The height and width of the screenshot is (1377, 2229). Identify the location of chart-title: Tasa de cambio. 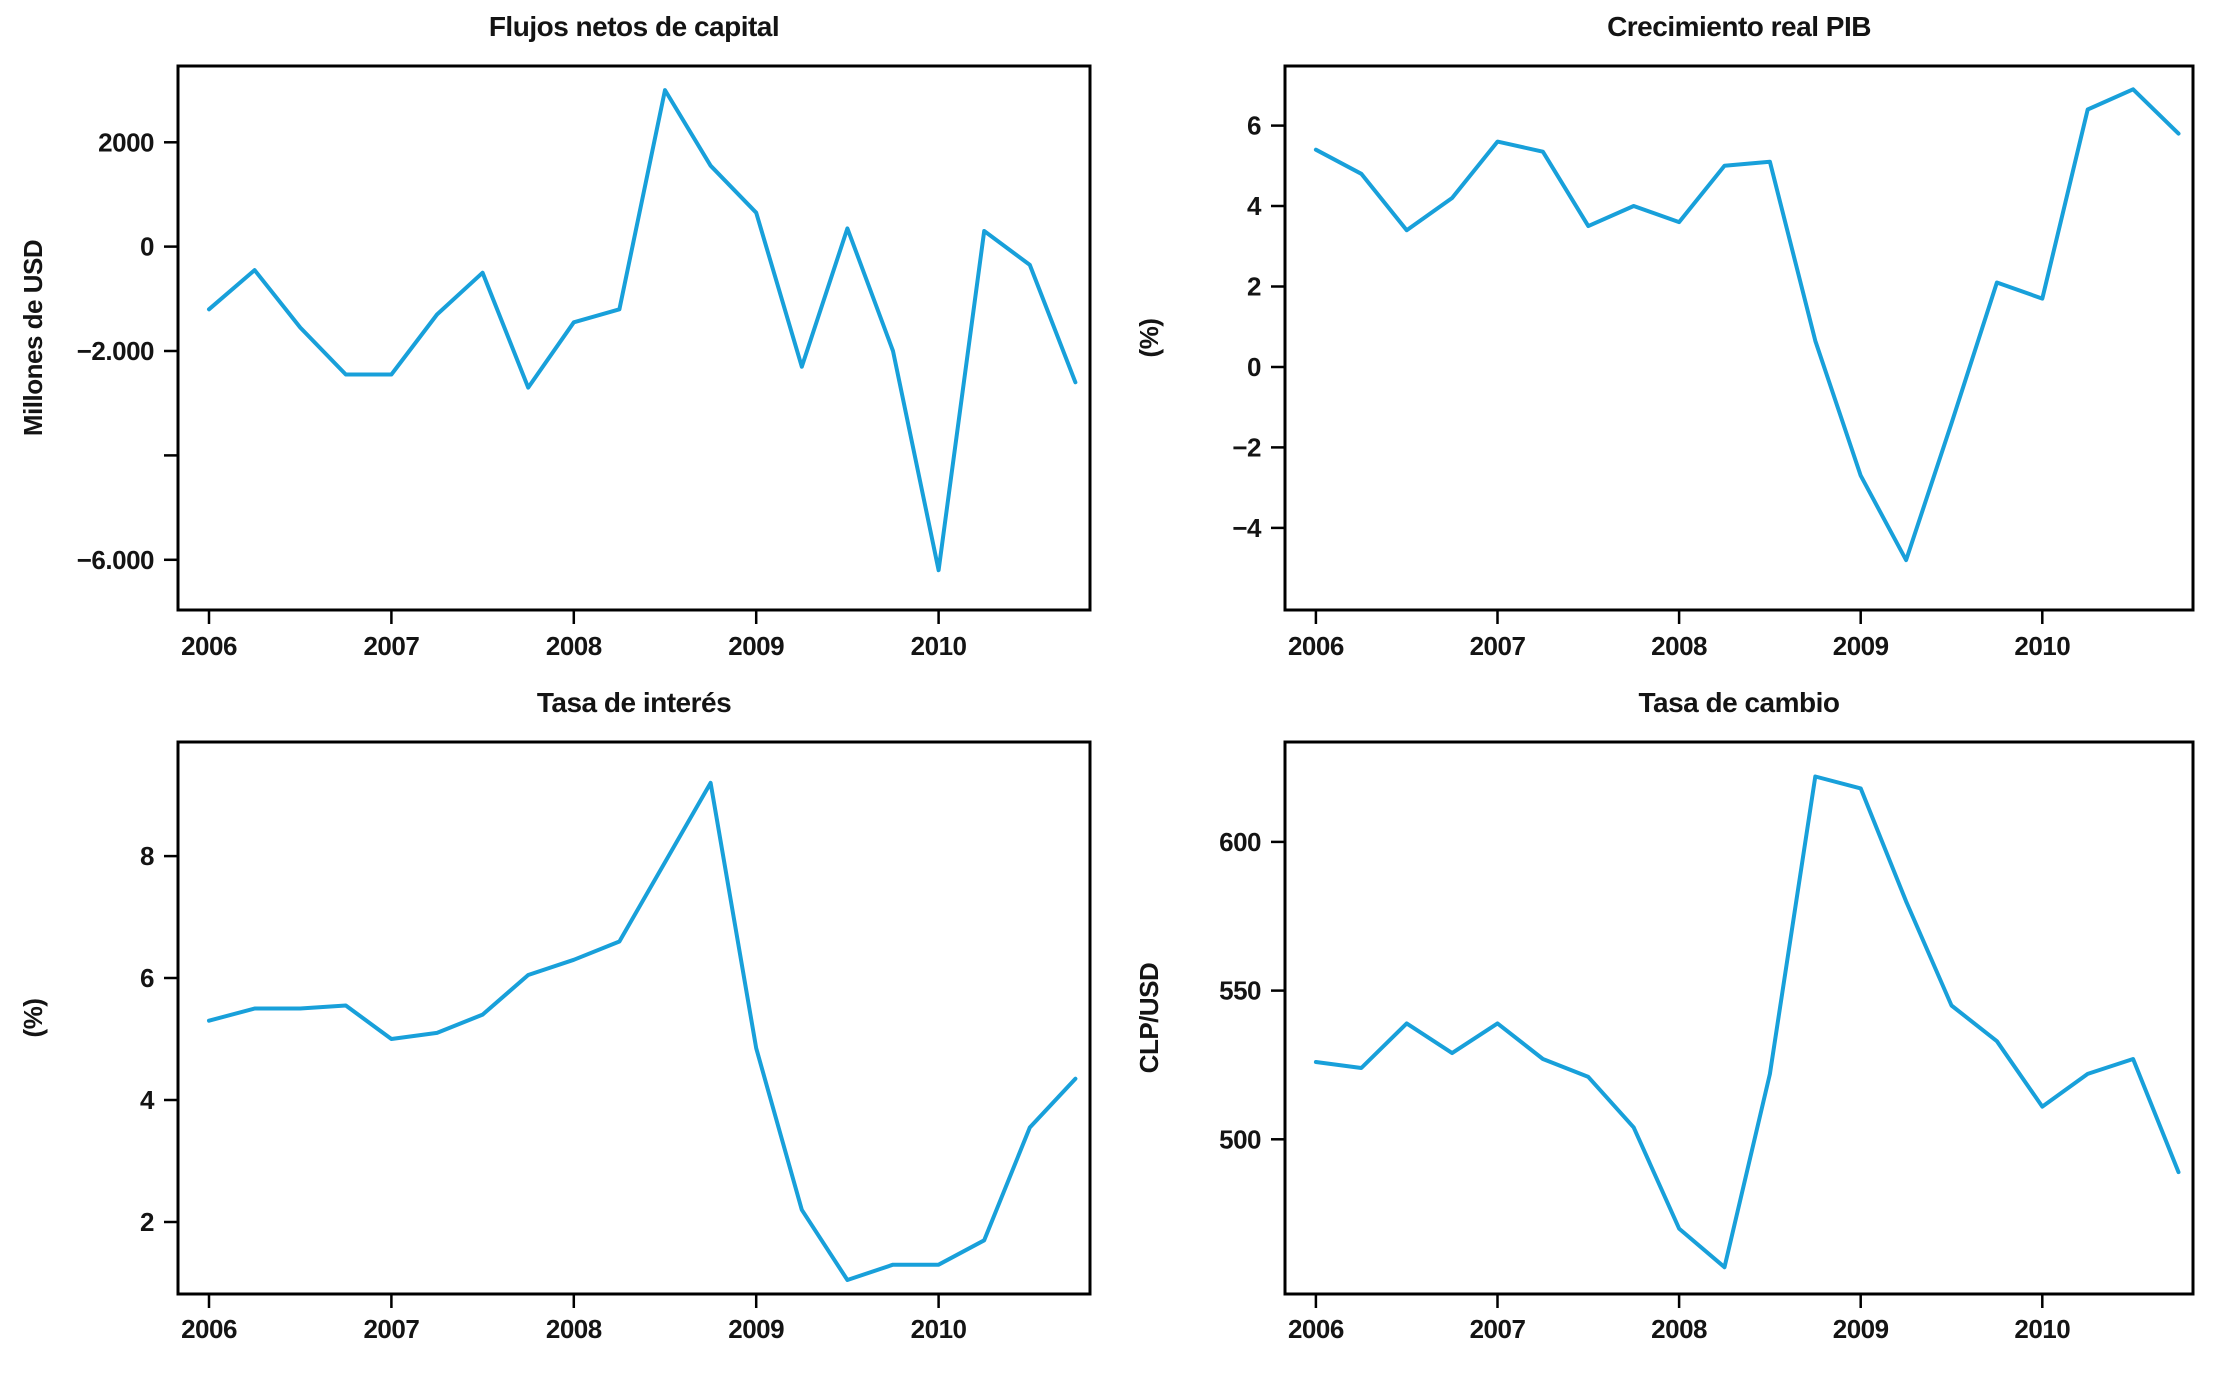
(1738, 702).